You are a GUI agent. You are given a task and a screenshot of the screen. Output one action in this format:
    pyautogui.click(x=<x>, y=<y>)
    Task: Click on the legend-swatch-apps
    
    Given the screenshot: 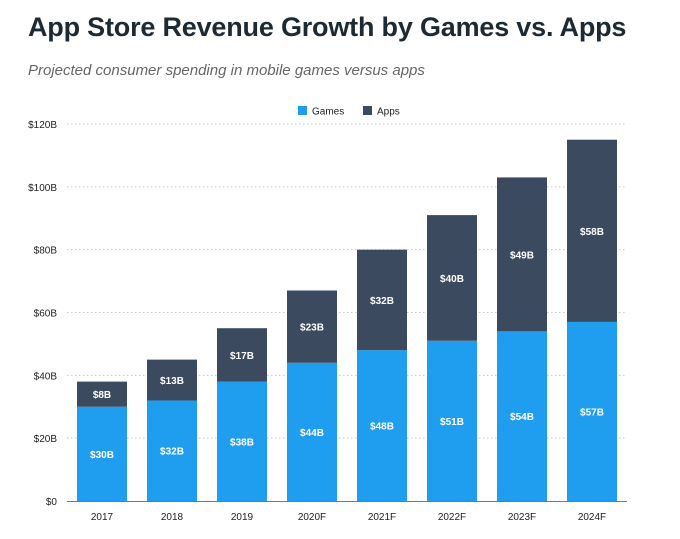 What is the action you would take?
    pyautogui.click(x=367, y=110)
    